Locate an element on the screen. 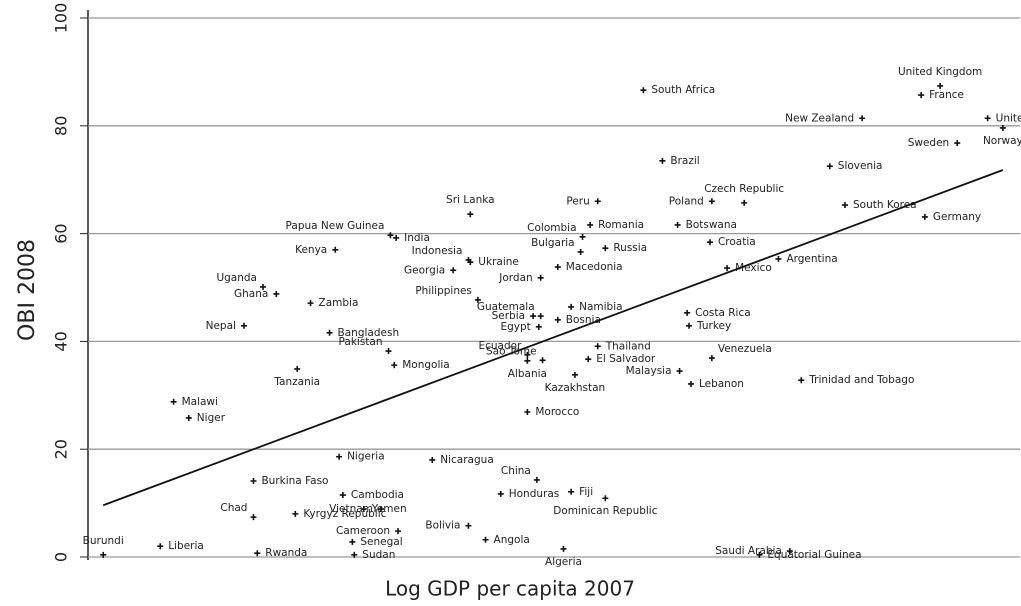  point-label: Liberia is located at coordinates (186, 546).